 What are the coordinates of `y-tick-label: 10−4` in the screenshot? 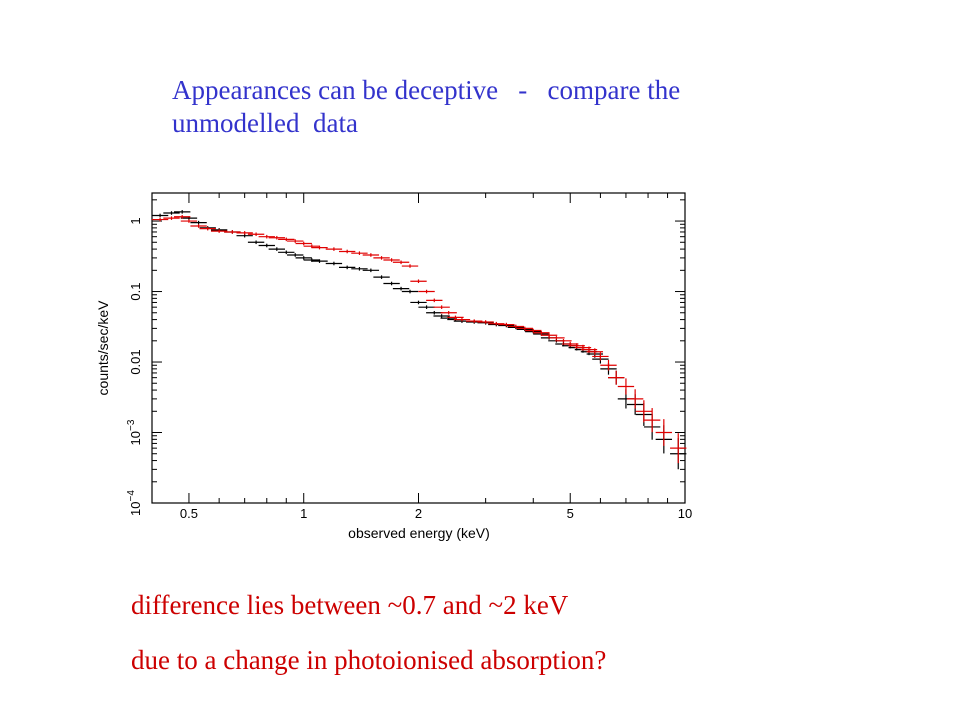 It's located at (134, 503).